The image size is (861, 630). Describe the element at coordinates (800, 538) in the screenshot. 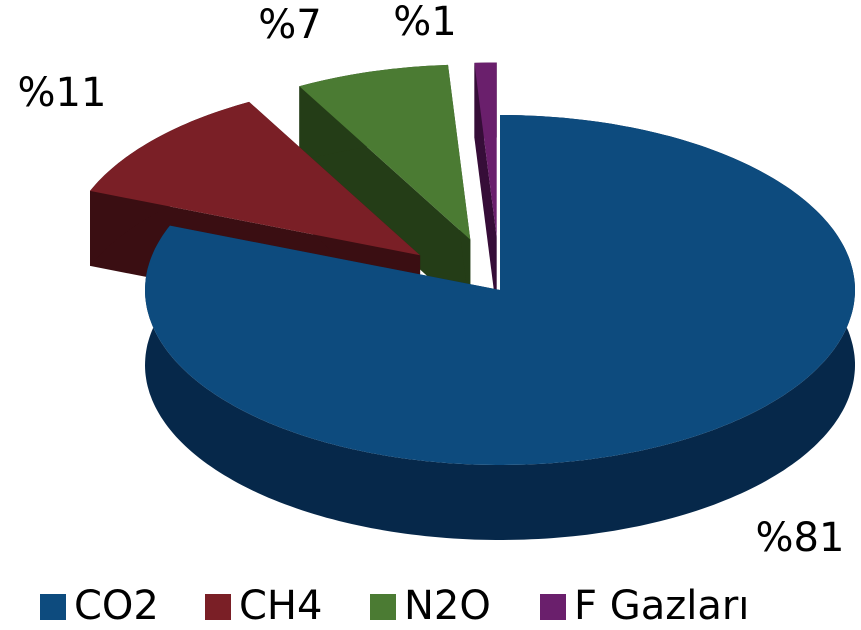

I see `data-label: %81` at that location.